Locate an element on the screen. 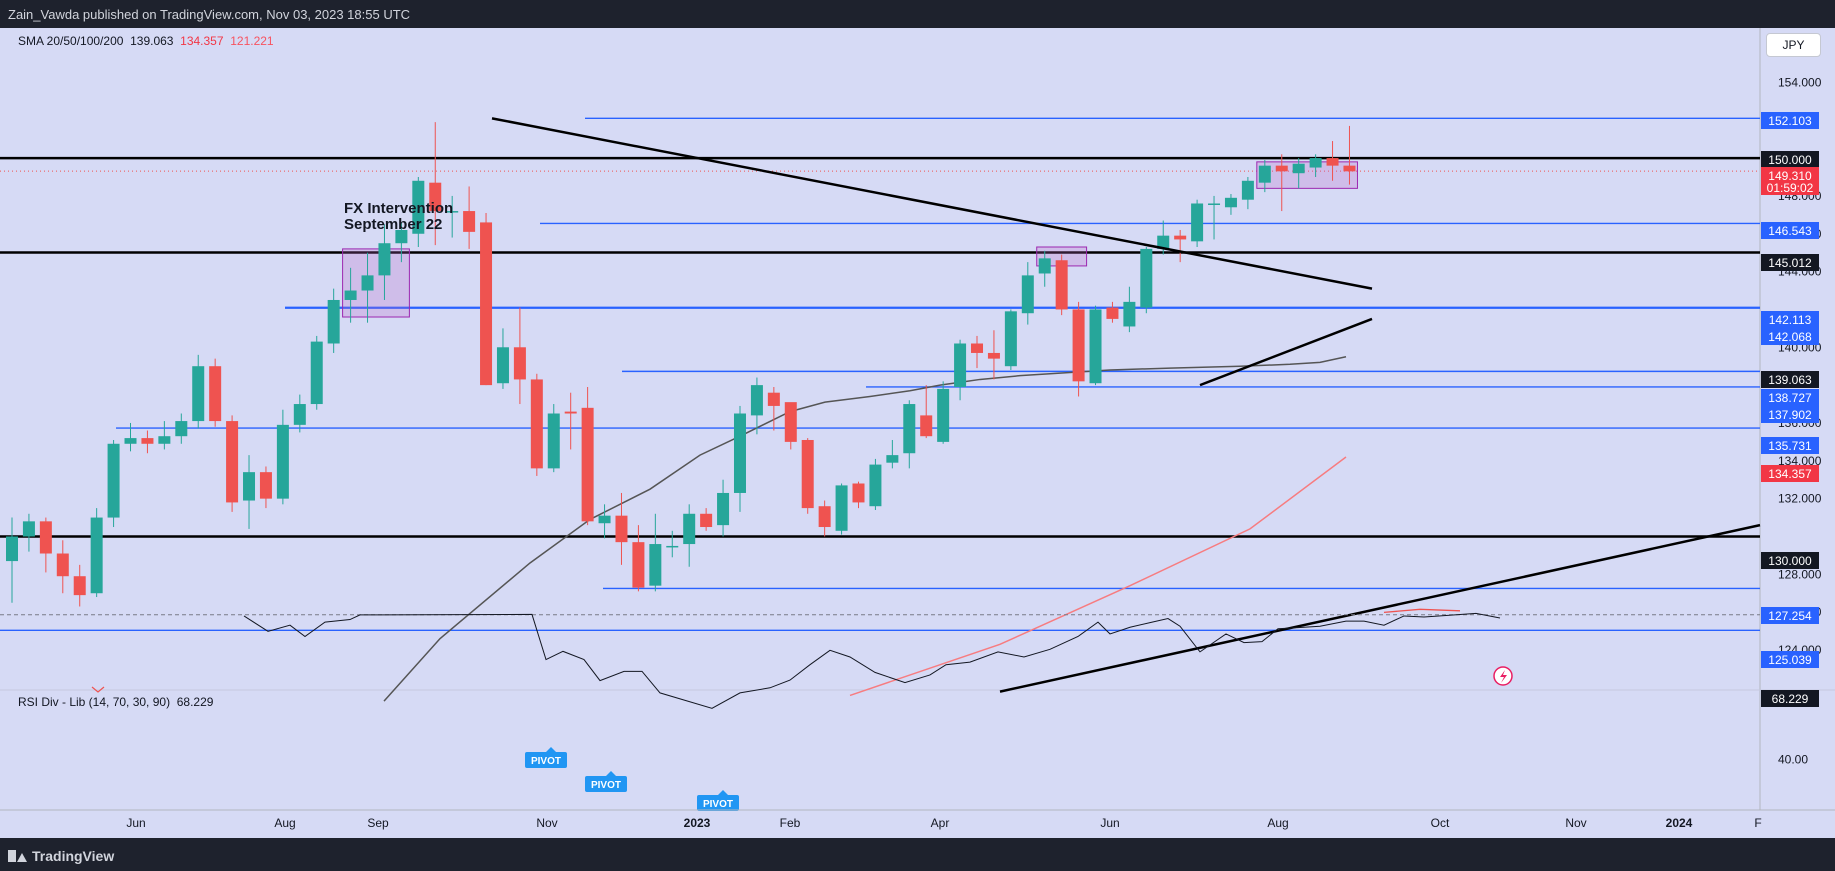  price-label: 139.063 is located at coordinates (1790, 379).